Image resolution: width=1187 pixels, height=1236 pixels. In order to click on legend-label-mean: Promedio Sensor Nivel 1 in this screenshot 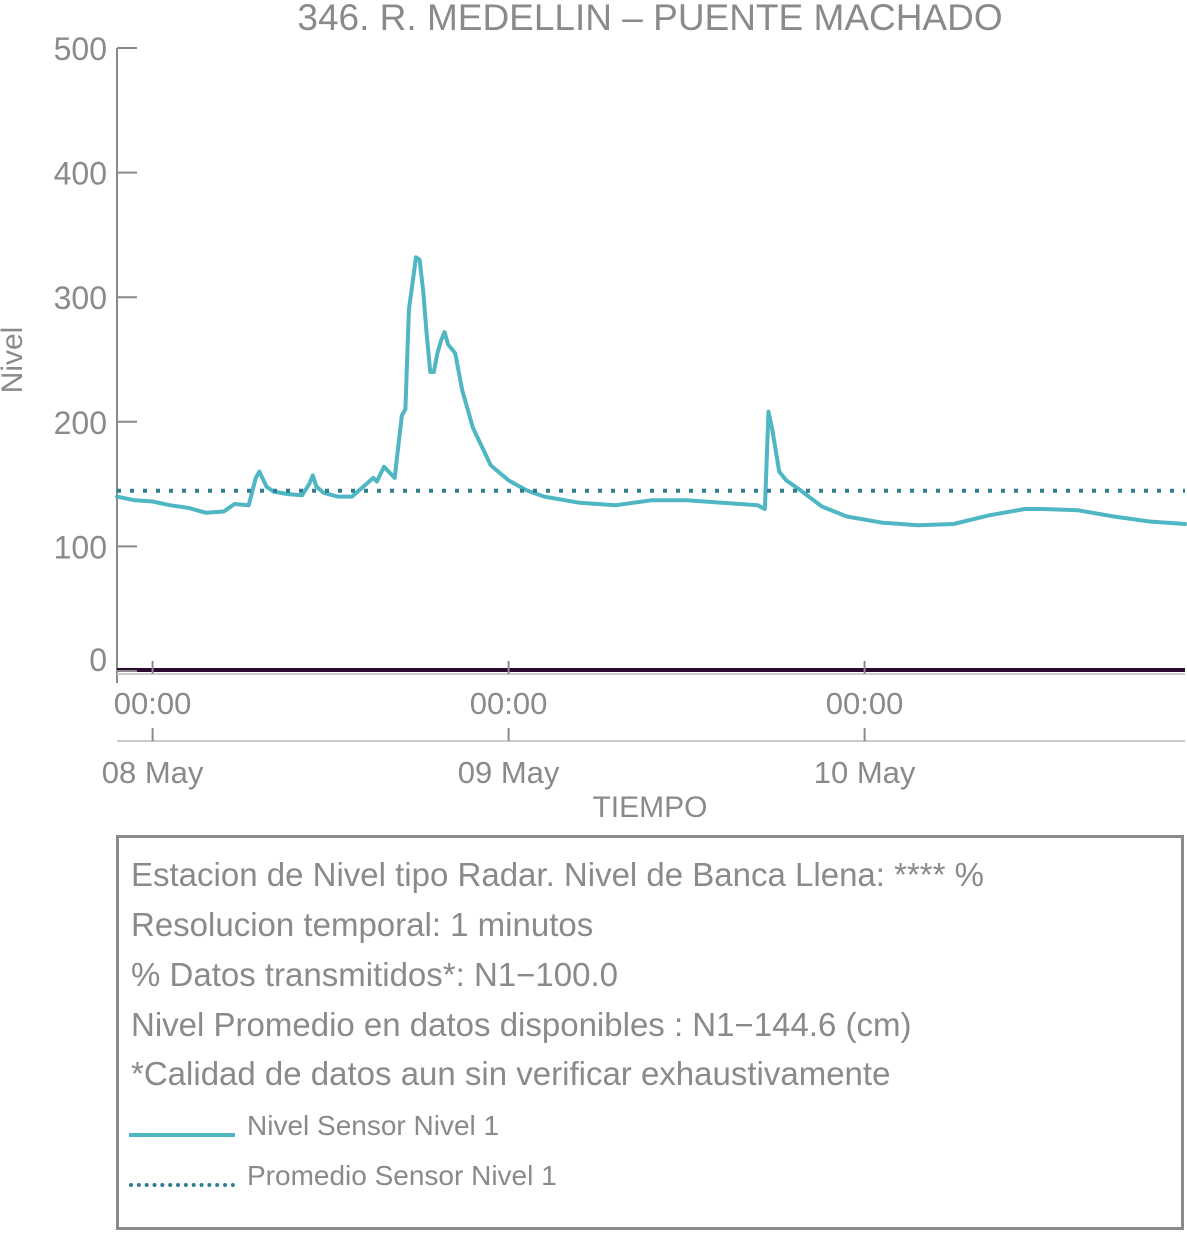, I will do `click(402, 1175)`.